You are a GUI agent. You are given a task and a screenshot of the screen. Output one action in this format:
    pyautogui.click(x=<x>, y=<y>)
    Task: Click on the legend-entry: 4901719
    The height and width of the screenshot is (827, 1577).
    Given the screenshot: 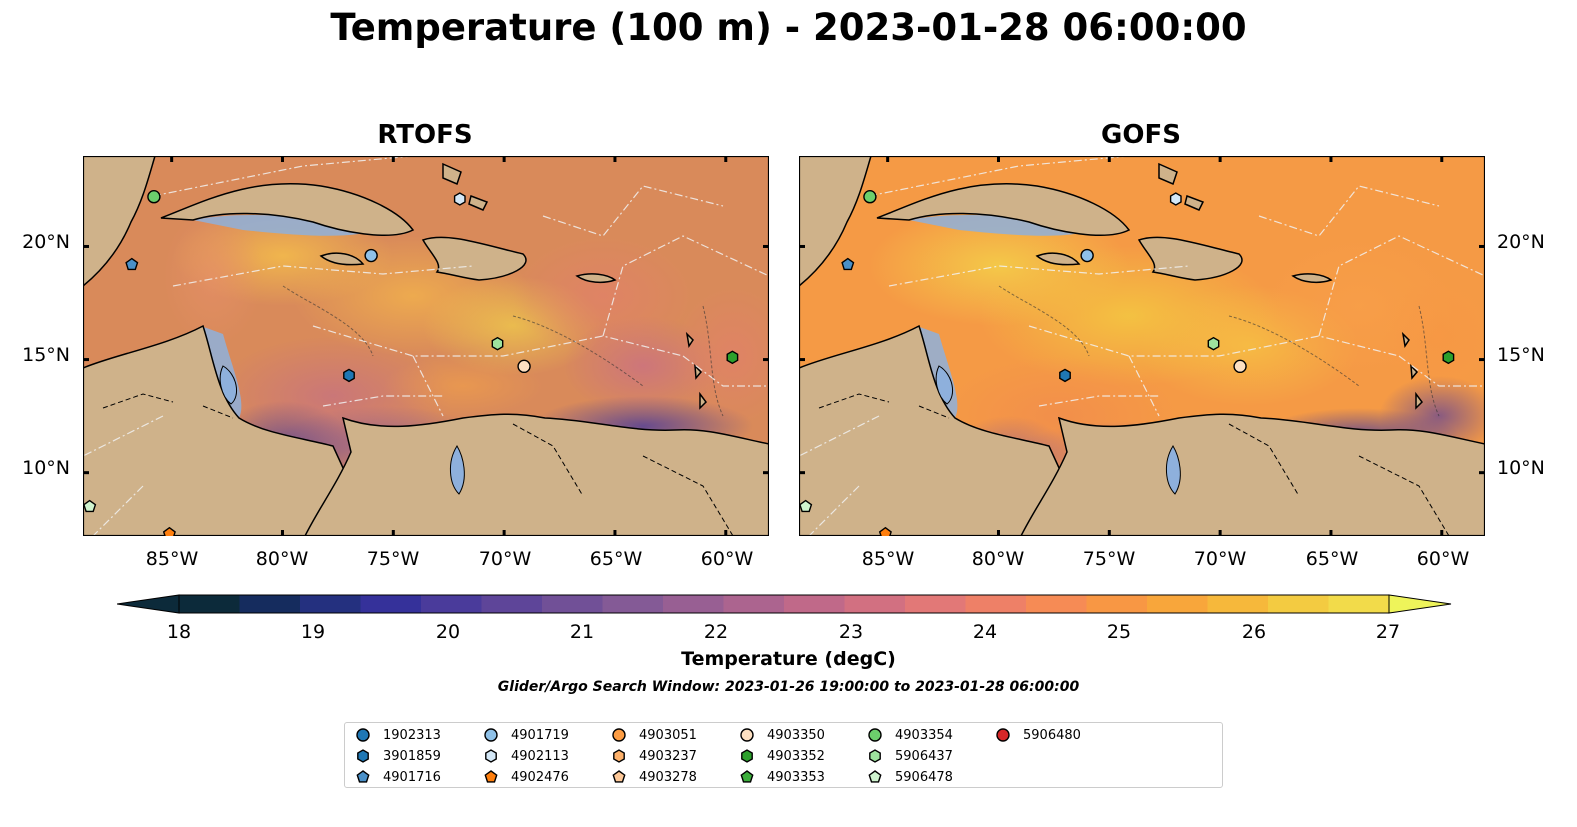 What is the action you would take?
    pyautogui.click(x=525, y=735)
    